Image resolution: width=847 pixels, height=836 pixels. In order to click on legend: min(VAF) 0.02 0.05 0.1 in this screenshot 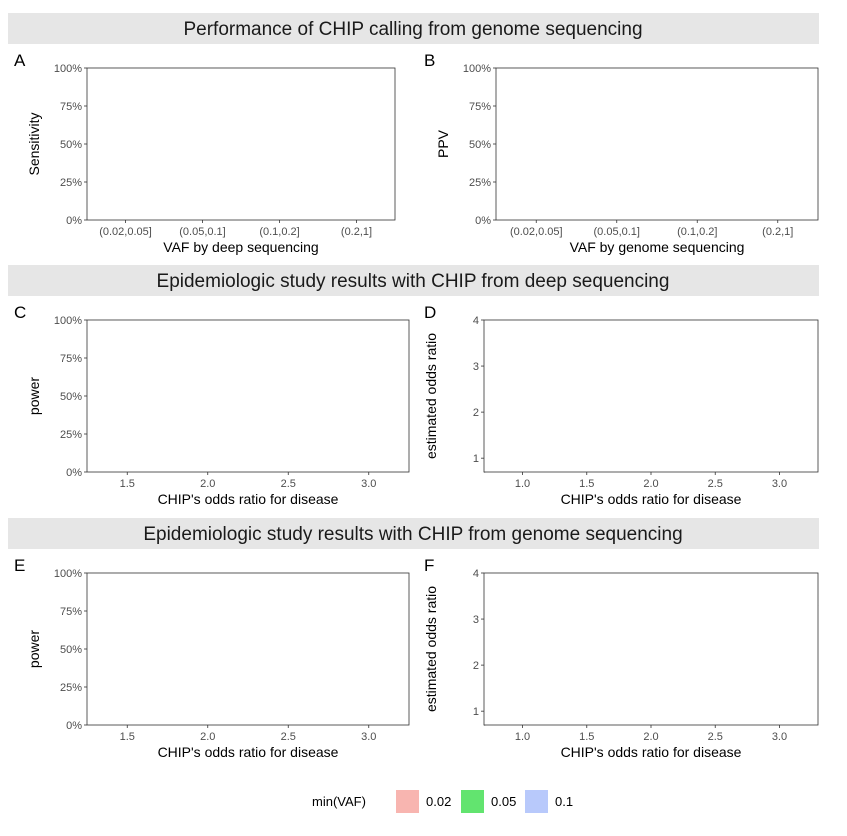, I will do `click(442, 801)`.